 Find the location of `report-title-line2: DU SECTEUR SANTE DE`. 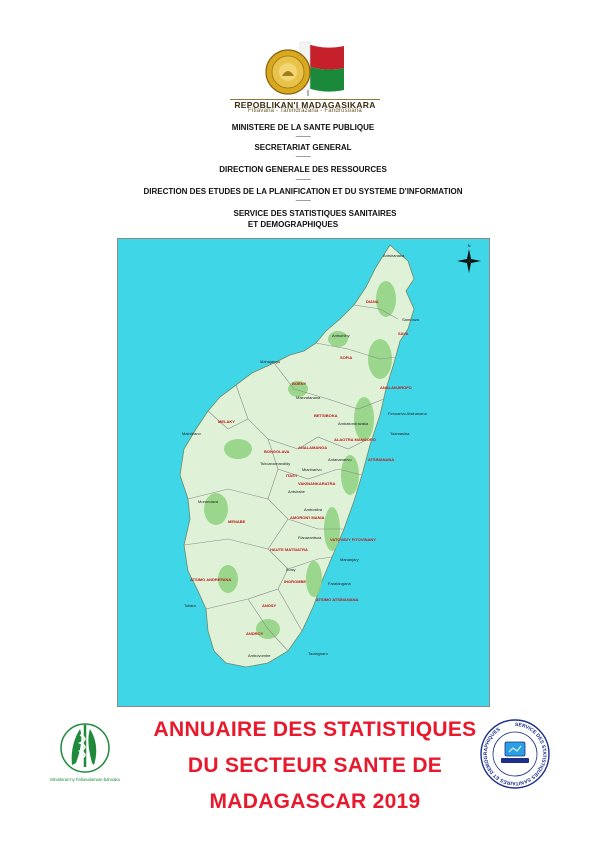

report-title-line2: DU SECTEUR SANTE DE is located at coordinates (315, 765).